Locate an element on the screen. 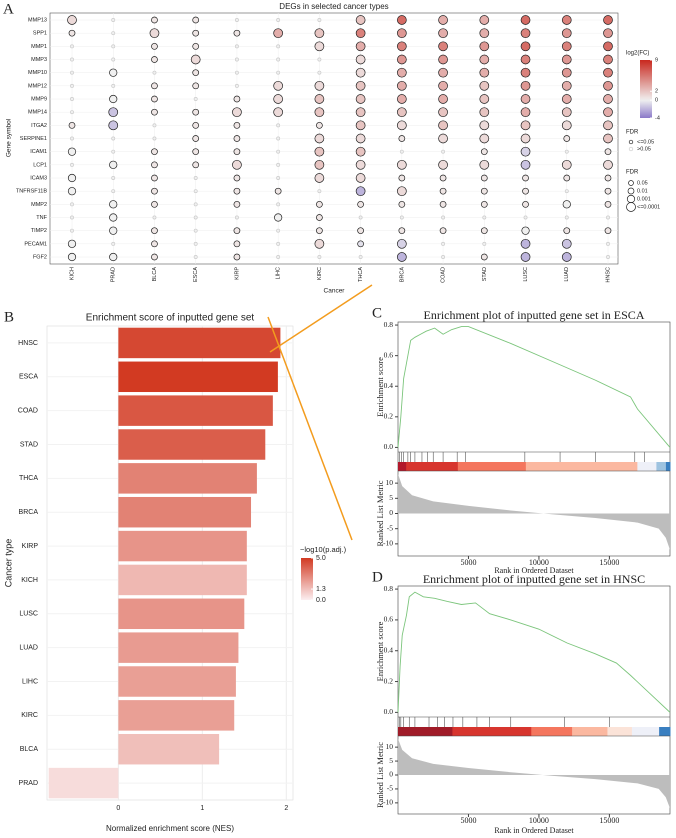  legend-title: log2(FC) is located at coordinates (637, 54).